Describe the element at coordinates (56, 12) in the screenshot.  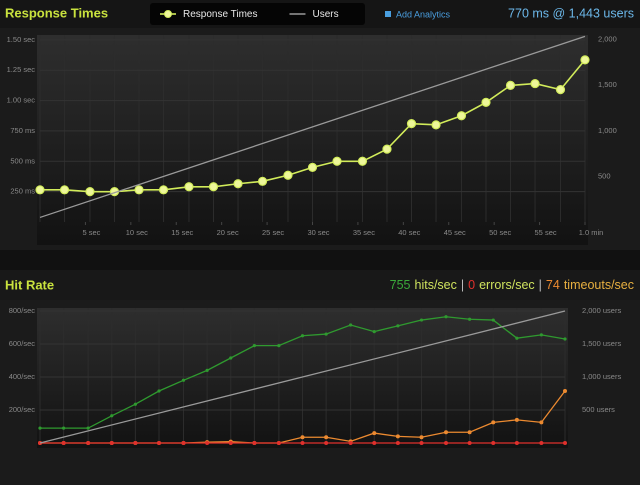
I see `chart-title: Response Times` at that location.